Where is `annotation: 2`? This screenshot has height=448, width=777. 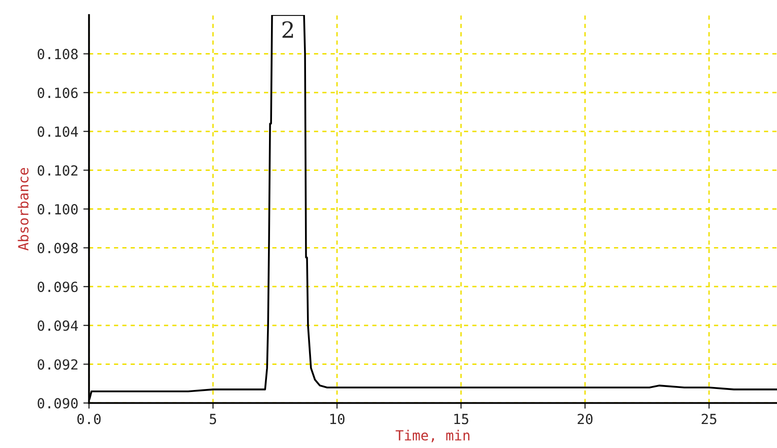 annotation: 2 is located at coordinates (287, 29).